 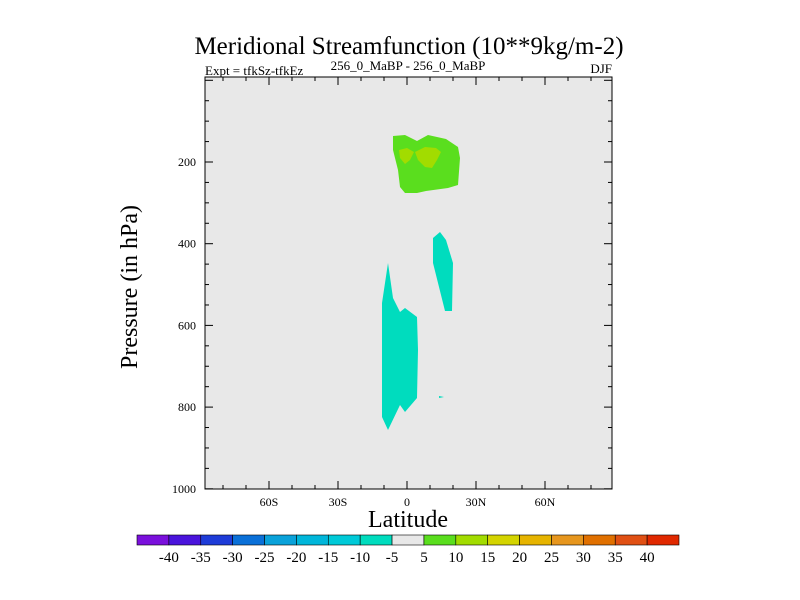 I want to click on y-axis-label: Pressure (in hPa), so click(x=130, y=287).